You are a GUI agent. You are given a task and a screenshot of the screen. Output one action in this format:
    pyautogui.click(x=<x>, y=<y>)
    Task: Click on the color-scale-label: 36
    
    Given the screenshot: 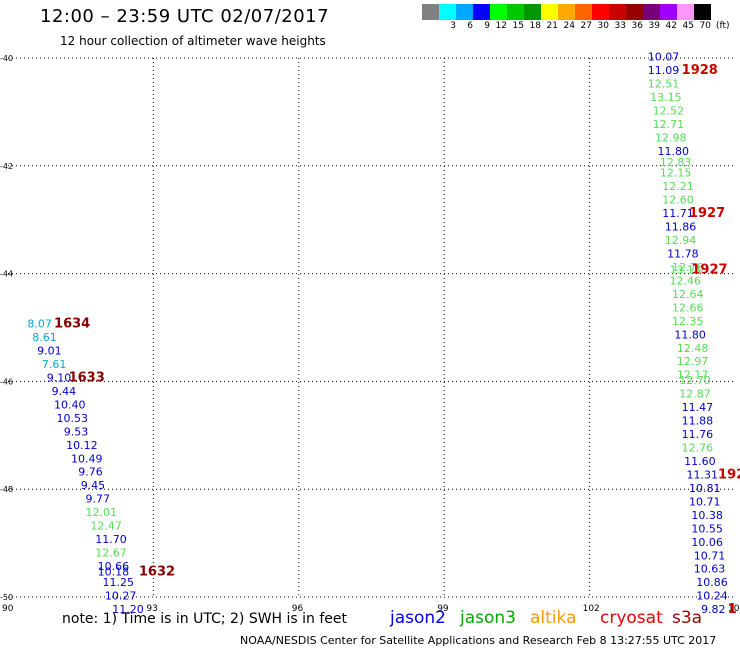 What is the action you would take?
    pyautogui.click(x=637, y=26)
    